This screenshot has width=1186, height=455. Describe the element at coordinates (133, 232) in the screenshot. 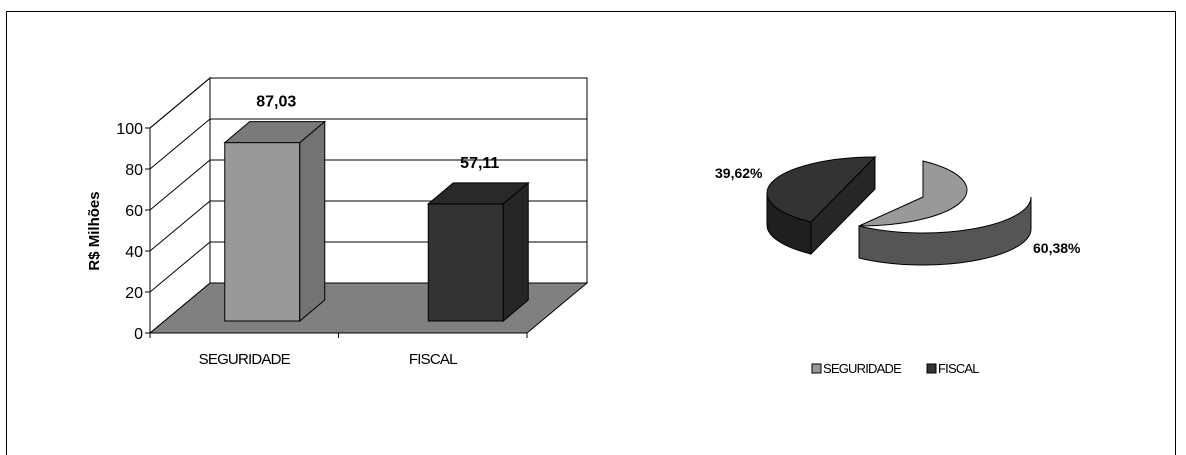

I see `y-ticks: 0 20 40 60 80 100` at that location.